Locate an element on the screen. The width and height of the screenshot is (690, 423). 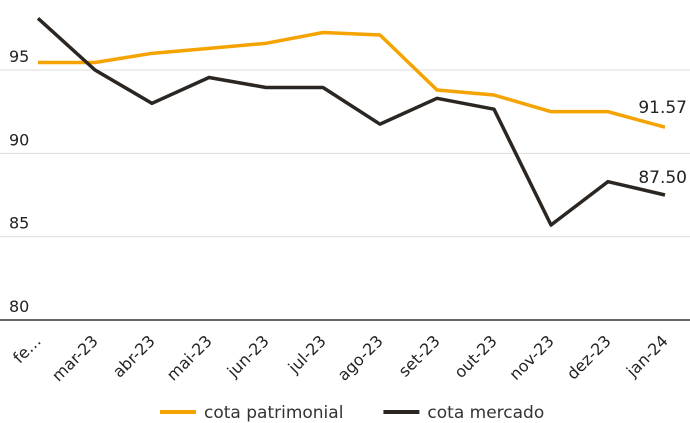
legend-label: cota mercado is located at coordinates (485, 413).